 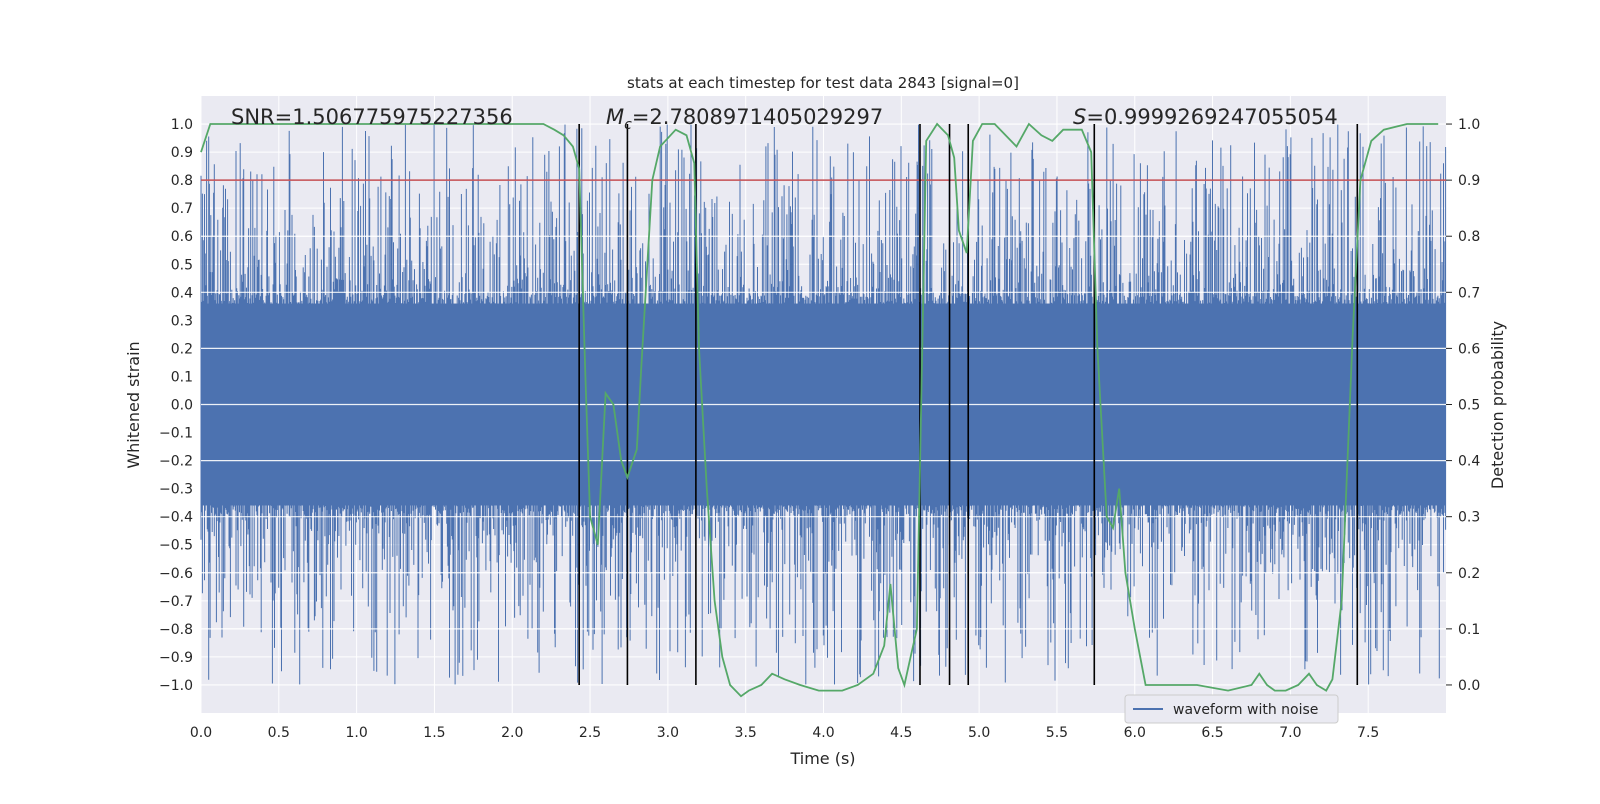 I want to click on legend-box, so click(x=1231, y=709).